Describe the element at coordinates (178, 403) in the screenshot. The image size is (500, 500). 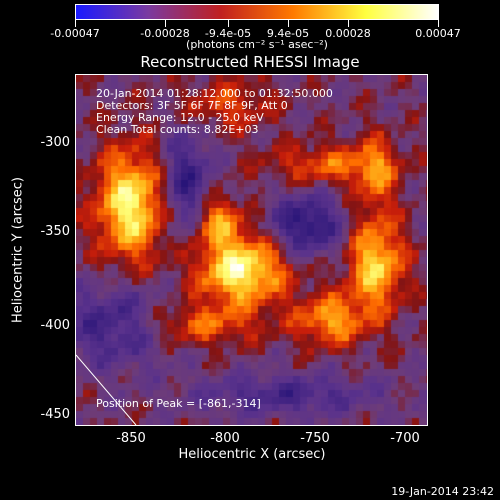
I see `annotation-peak-position: Position of Peak = [-861,-314]` at that location.